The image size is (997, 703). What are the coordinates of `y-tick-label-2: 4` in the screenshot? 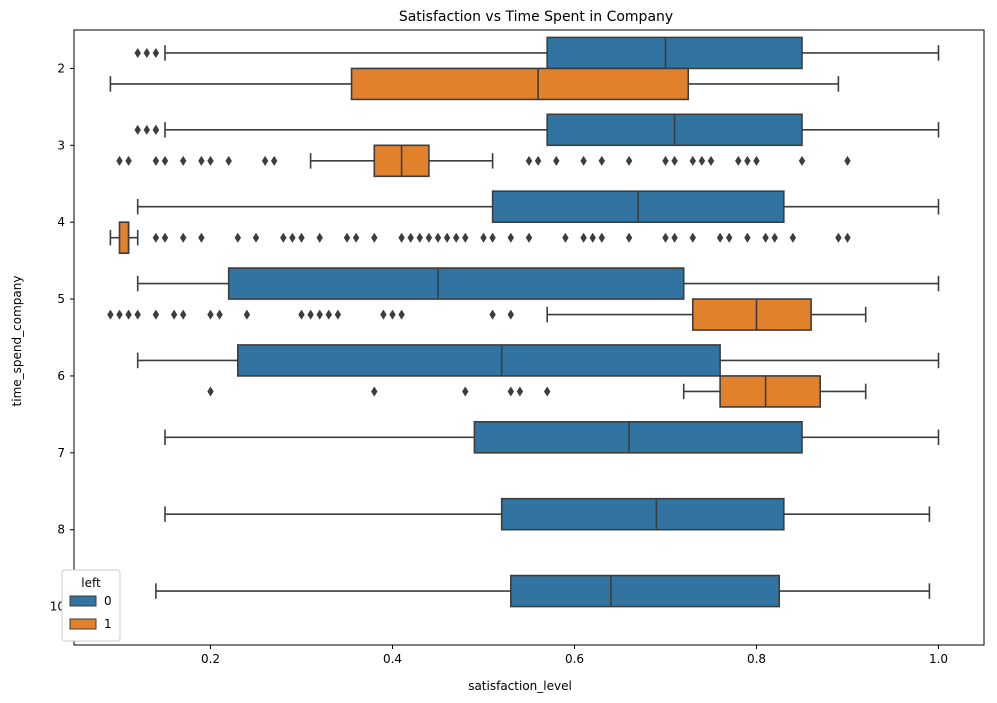 It's located at (61, 222).